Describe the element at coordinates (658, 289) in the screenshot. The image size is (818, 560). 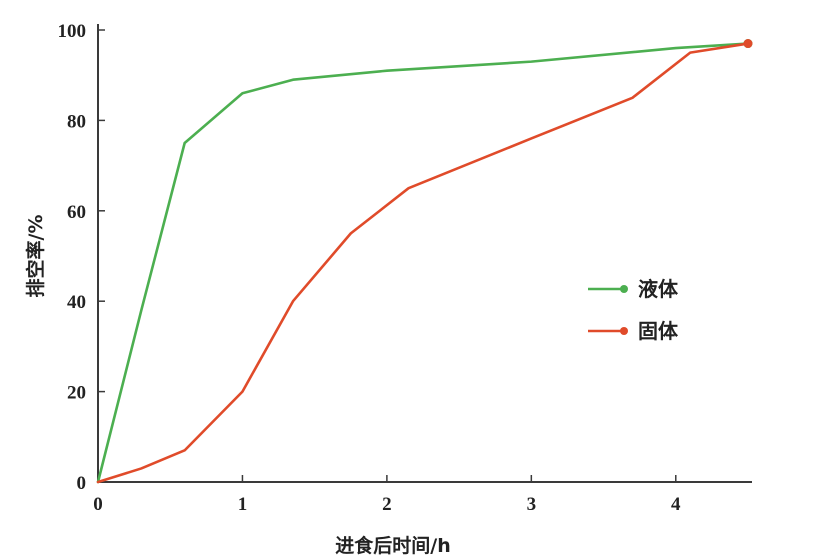
I see `legend-label-0: 液体` at that location.